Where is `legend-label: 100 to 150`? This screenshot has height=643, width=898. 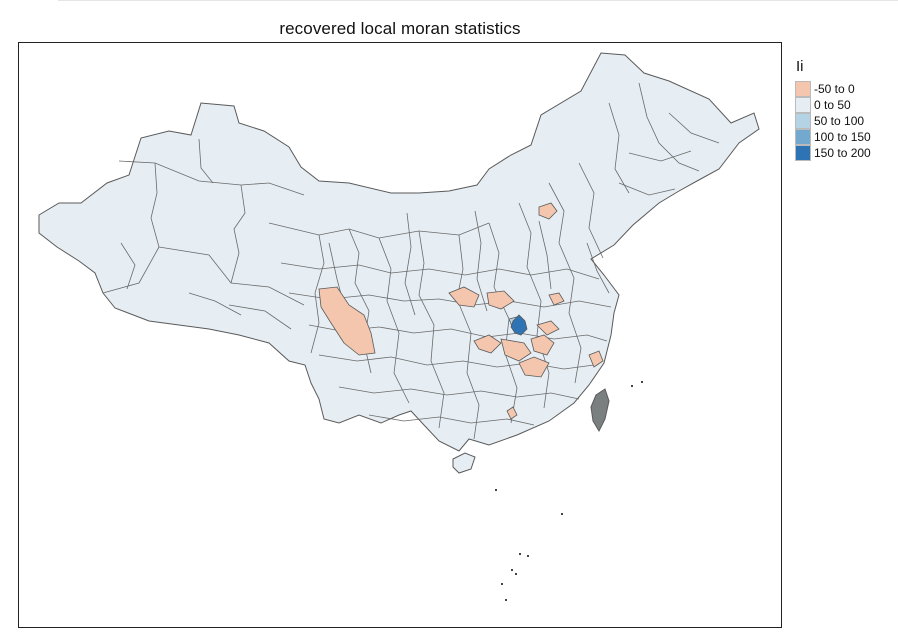 legend-label: 100 to 150 is located at coordinates (842, 137).